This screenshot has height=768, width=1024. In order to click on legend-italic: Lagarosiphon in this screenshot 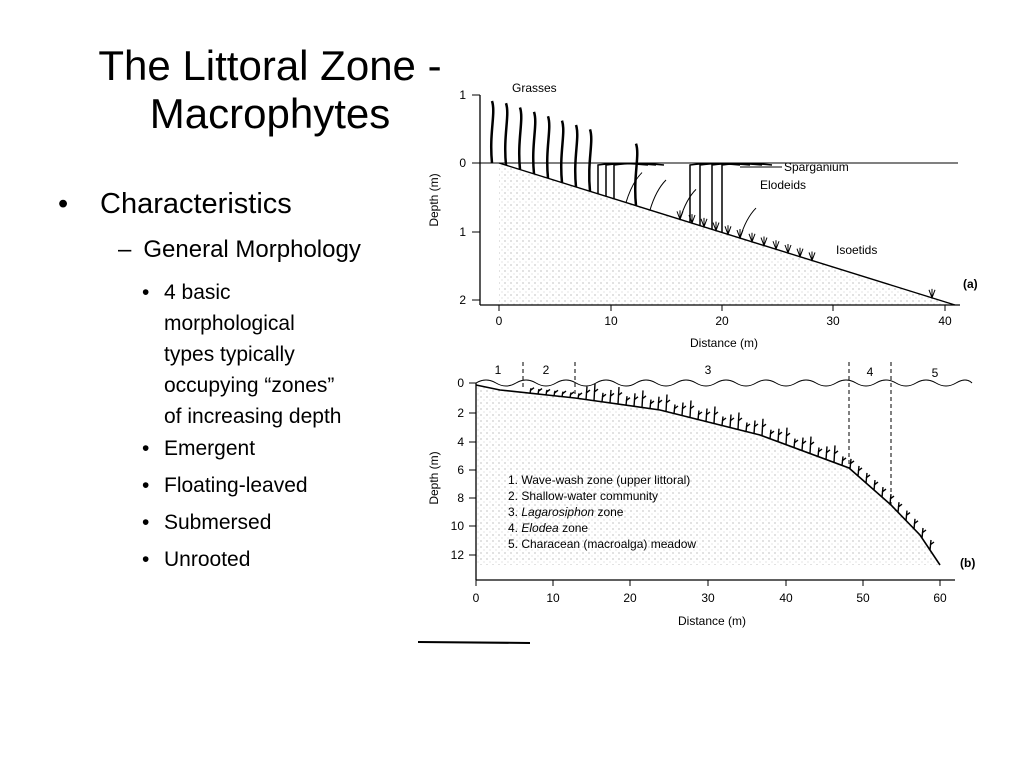, I will do `click(557, 512)`.